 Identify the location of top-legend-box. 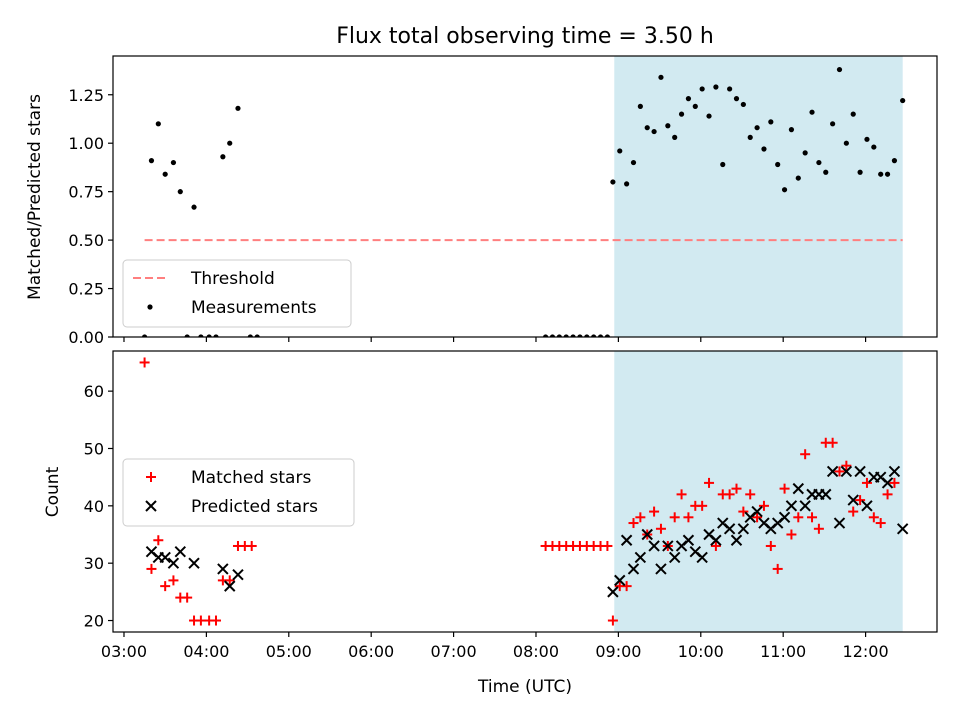
(237, 293).